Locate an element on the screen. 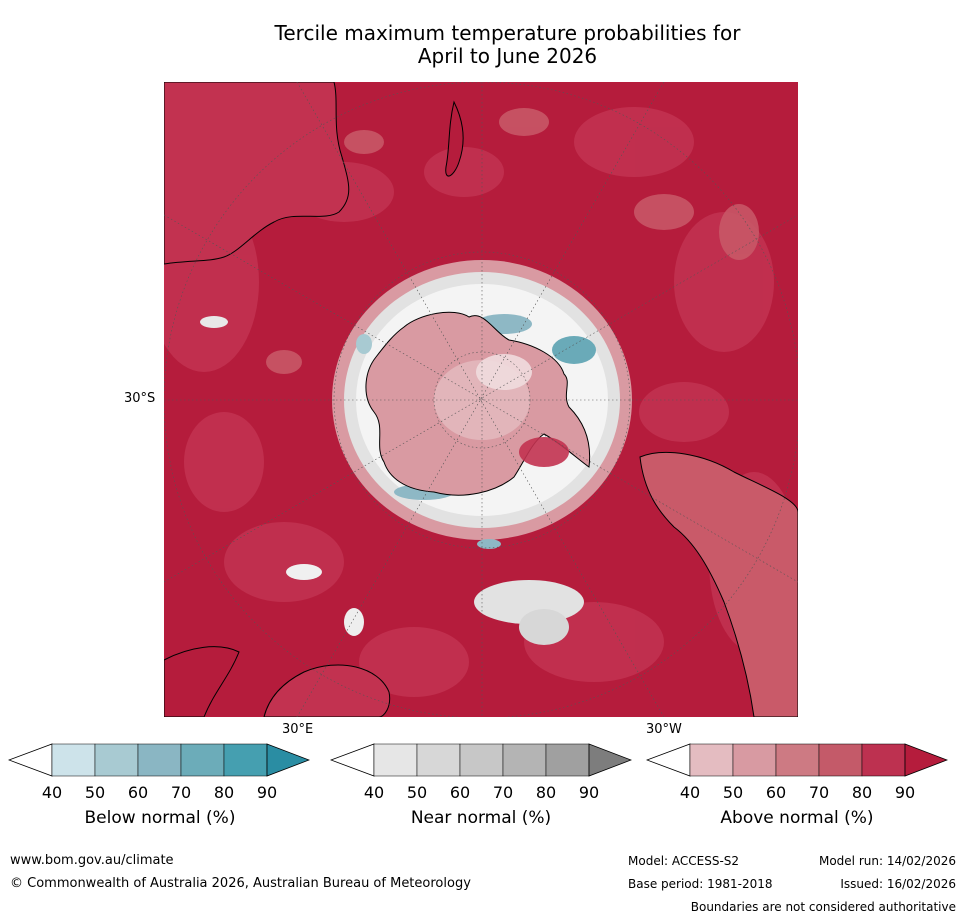  footer-base-period: Base period: 1981-2018 is located at coordinates (700, 884).